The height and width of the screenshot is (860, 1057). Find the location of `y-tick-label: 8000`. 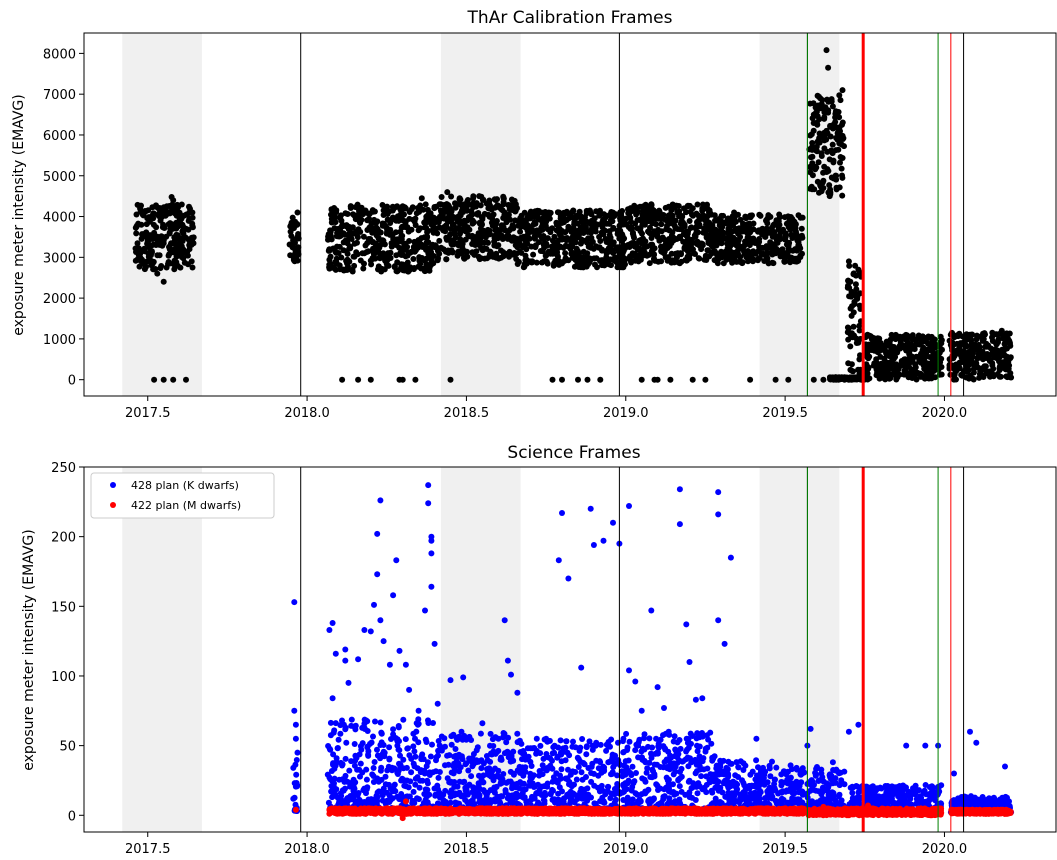

y-tick-label: 8000 is located at coordinates (59, 54).